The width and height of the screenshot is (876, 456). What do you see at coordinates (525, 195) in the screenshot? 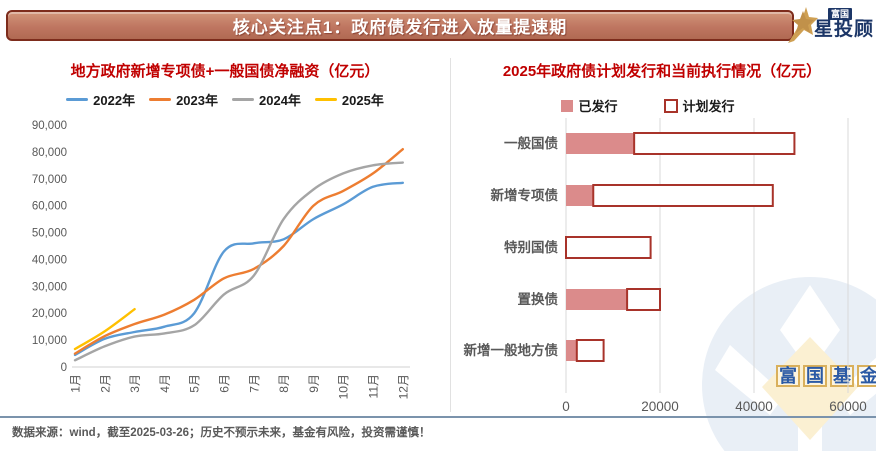
I see `category-label: 新增专项债` at bounding box center [525, 195].